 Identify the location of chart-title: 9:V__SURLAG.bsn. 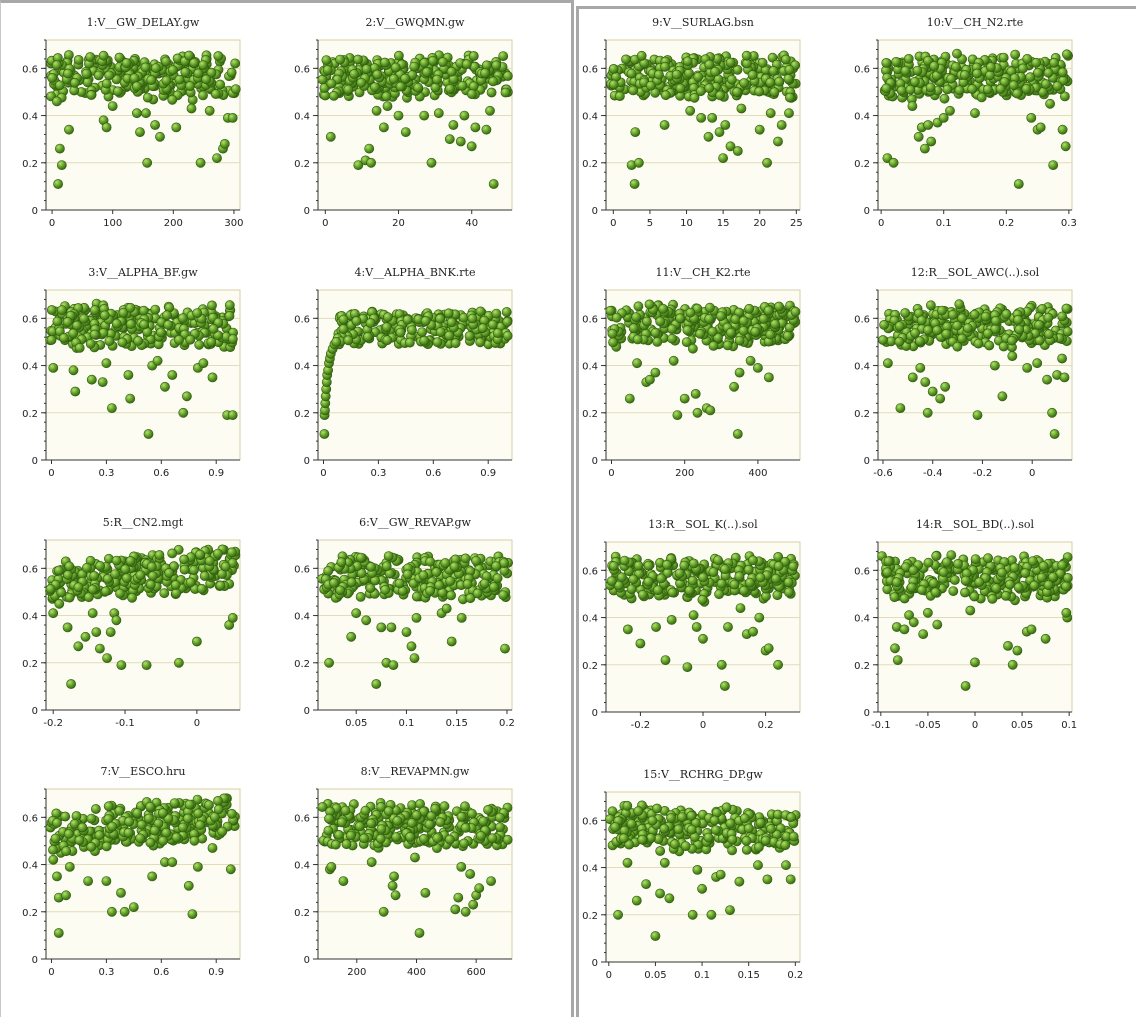
(703, 22).